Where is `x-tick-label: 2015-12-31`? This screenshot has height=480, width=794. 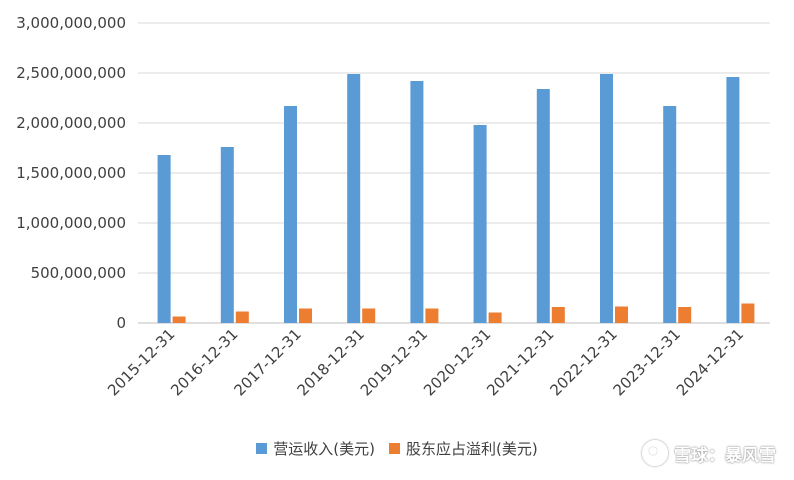 x-tick-label: 2015-12-31 is located at coordinates (141, 362).